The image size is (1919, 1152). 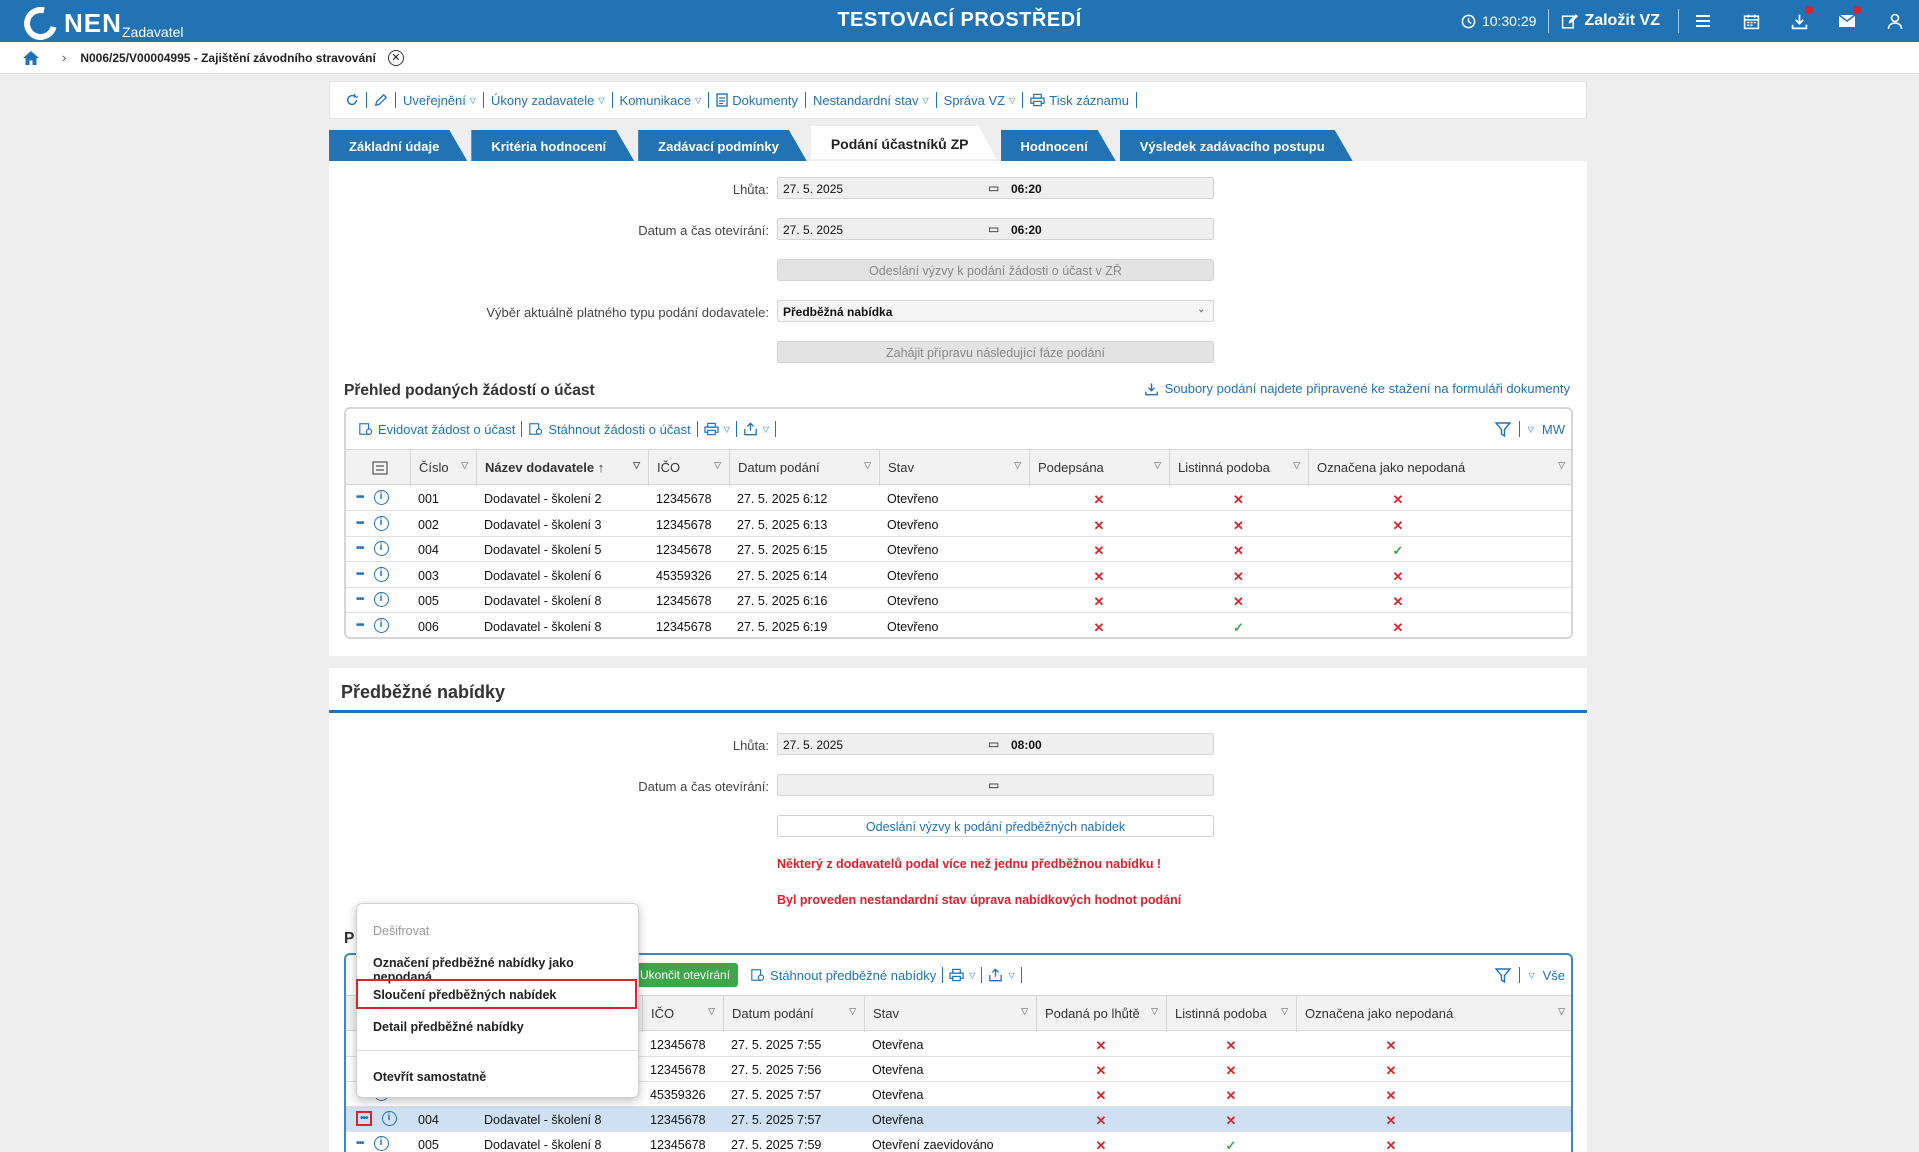 I want to click on menu-button, so click(x=1703, y=21).